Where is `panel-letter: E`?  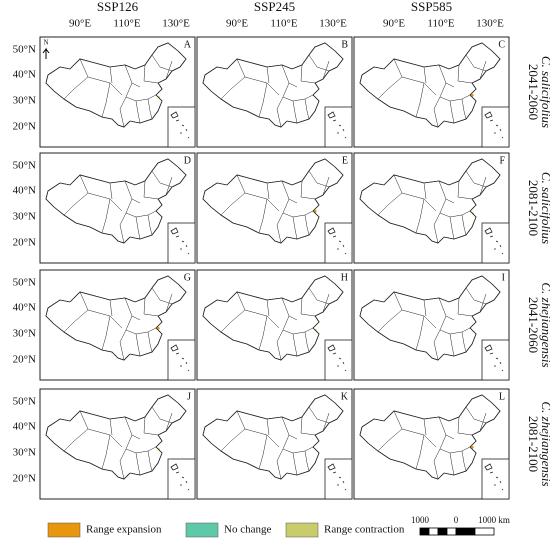 panel-letter: E is located at coordinates (345, 160).